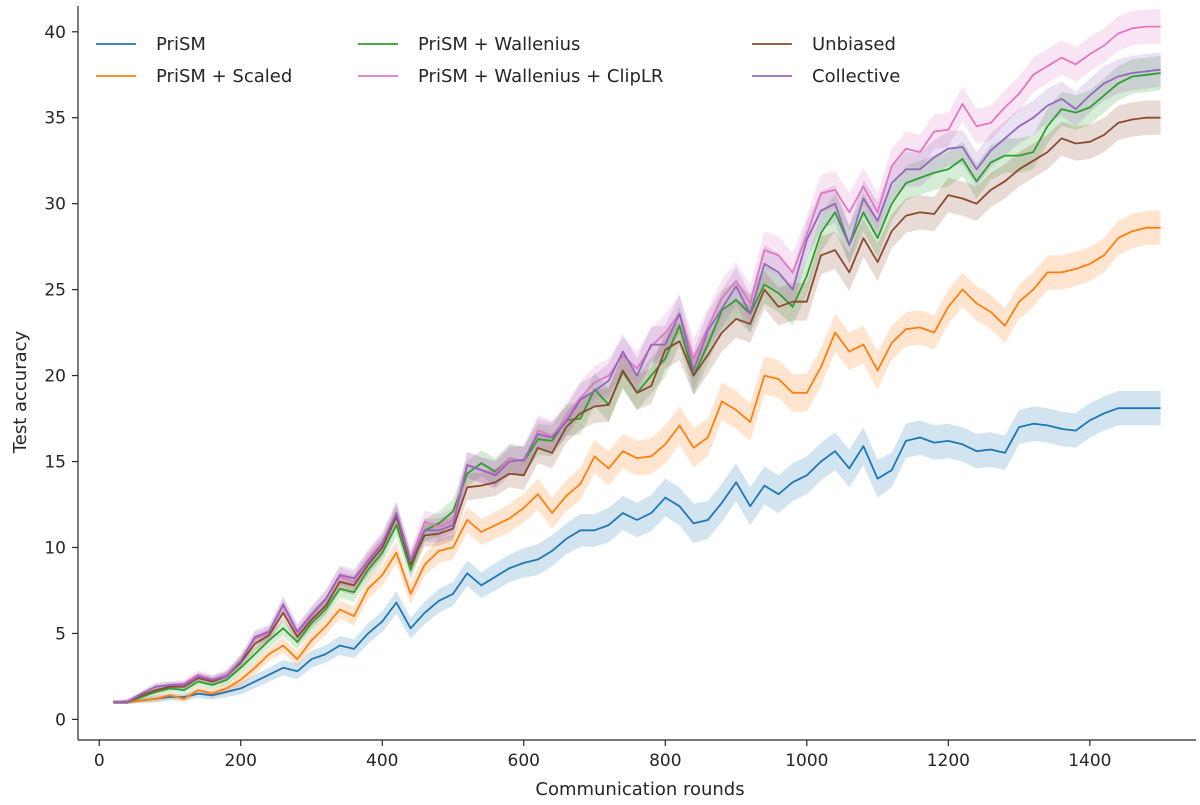  I want to click on y-tick-label: 20, so click(55, 377).